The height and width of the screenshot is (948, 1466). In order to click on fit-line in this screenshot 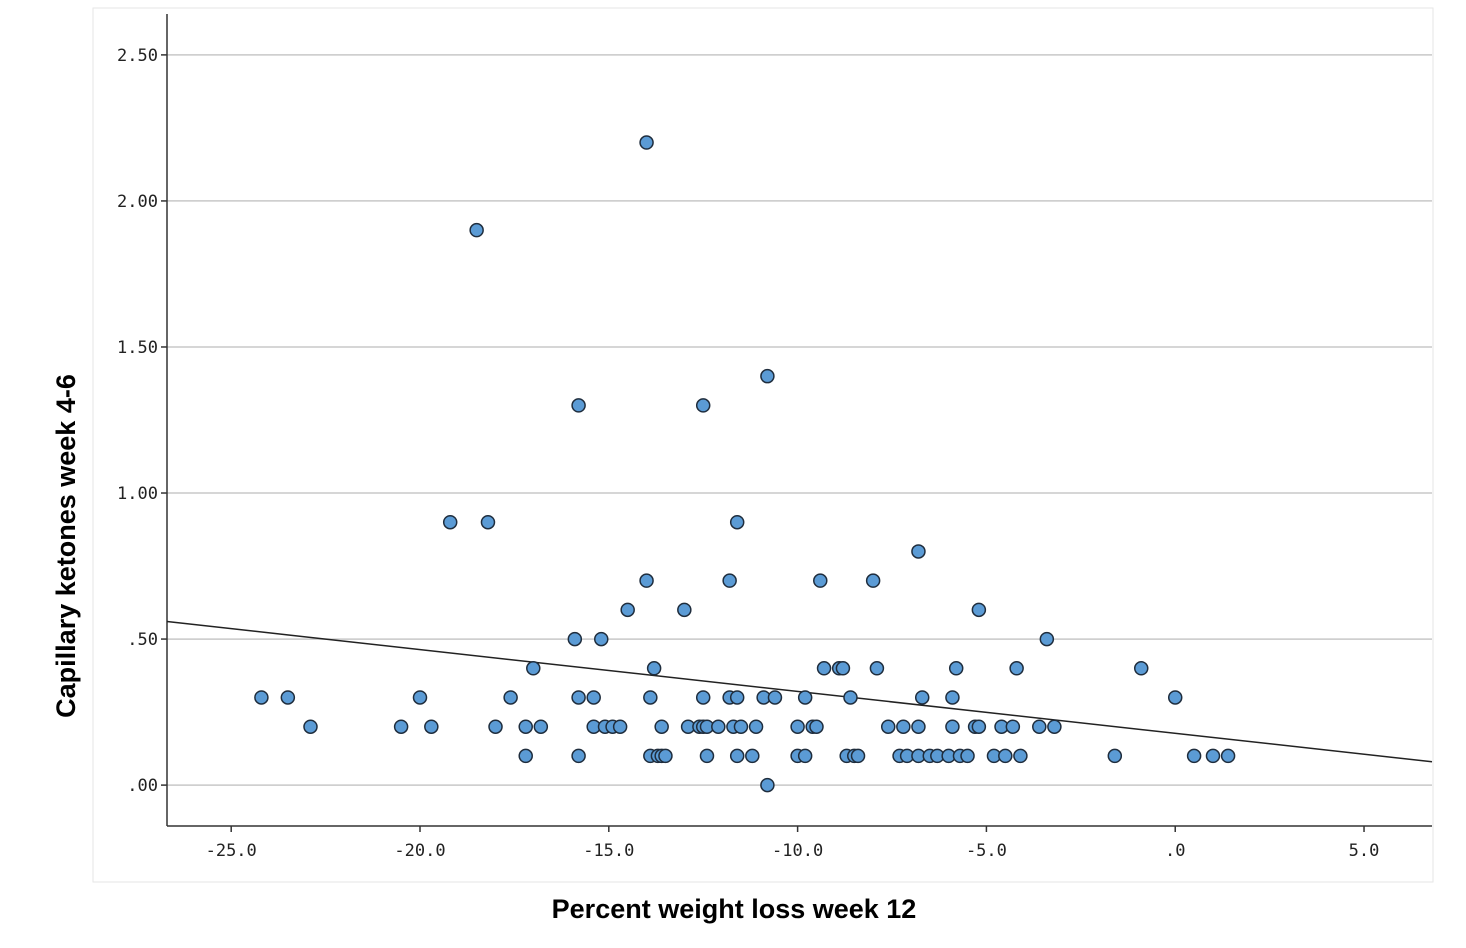, I will do `click(799, 691)`.